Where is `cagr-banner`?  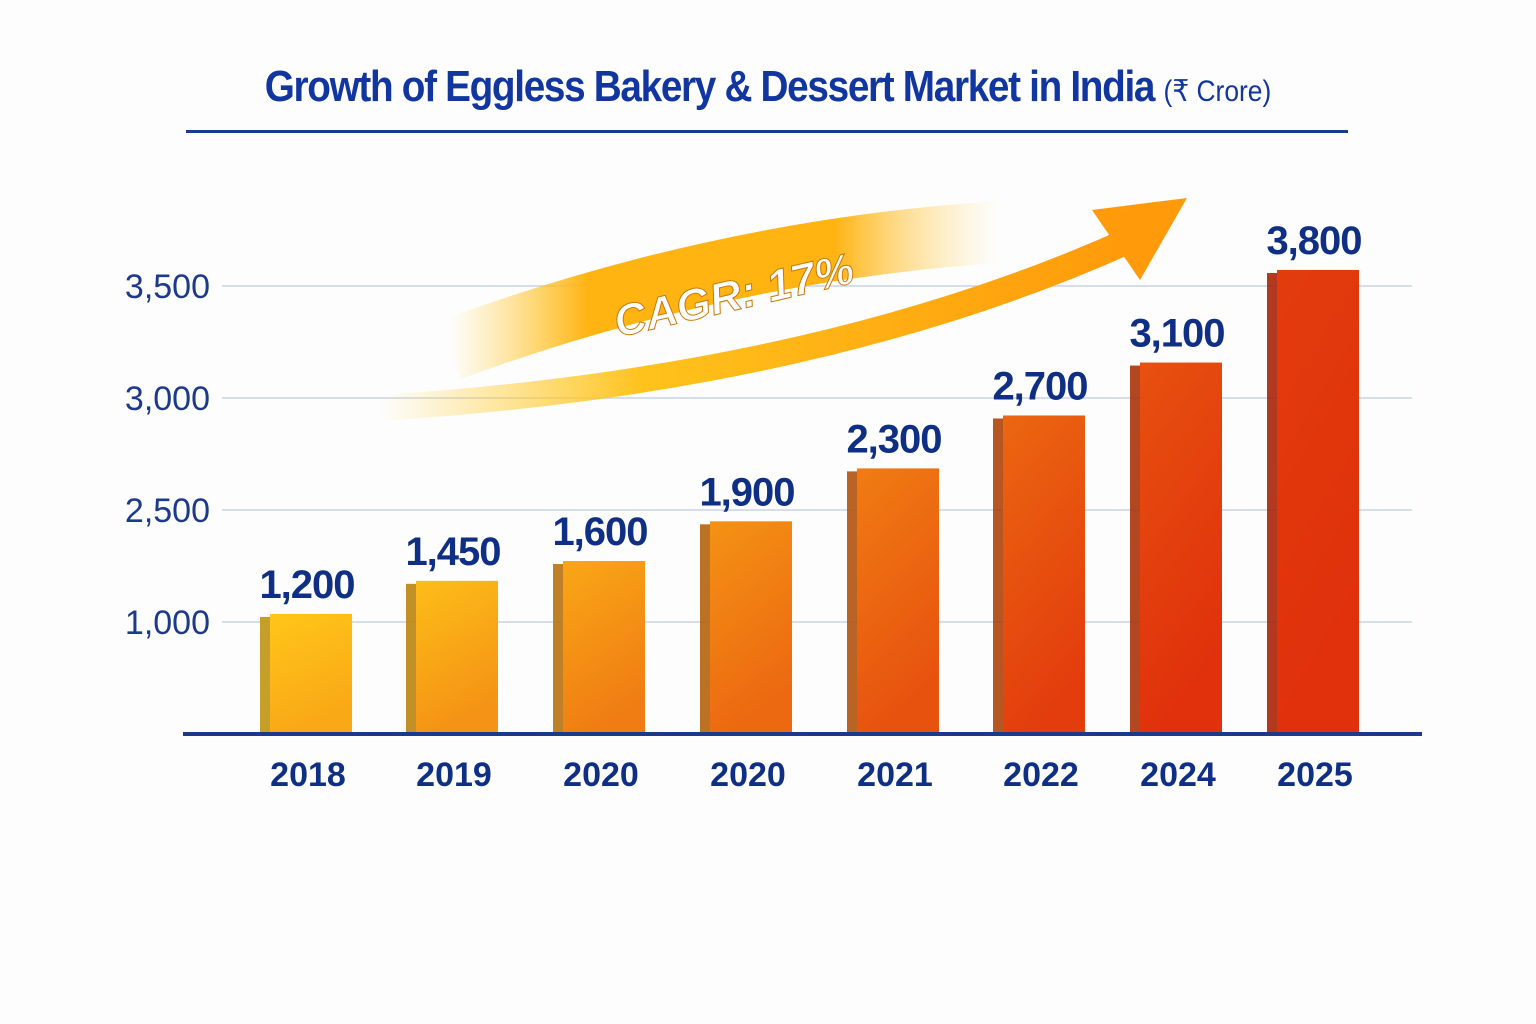
cagr-banner is located at coordinates (720, 290).